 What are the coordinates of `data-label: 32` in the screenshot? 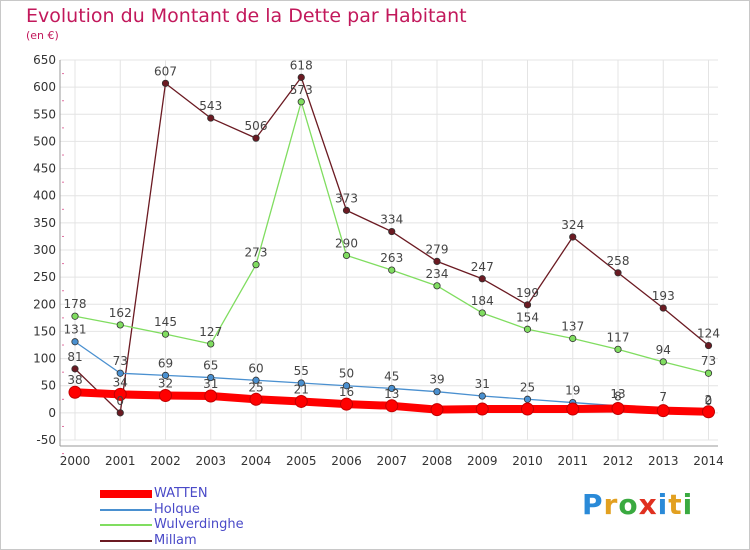 It's located at (165, 383).